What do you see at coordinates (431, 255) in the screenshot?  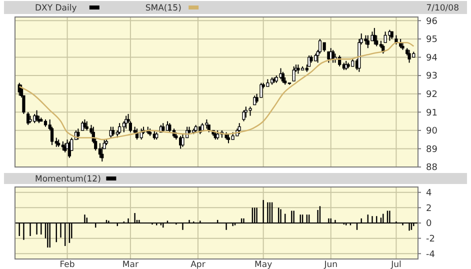 I see `y-tick-label: -4` at bounding box center [431, 255].